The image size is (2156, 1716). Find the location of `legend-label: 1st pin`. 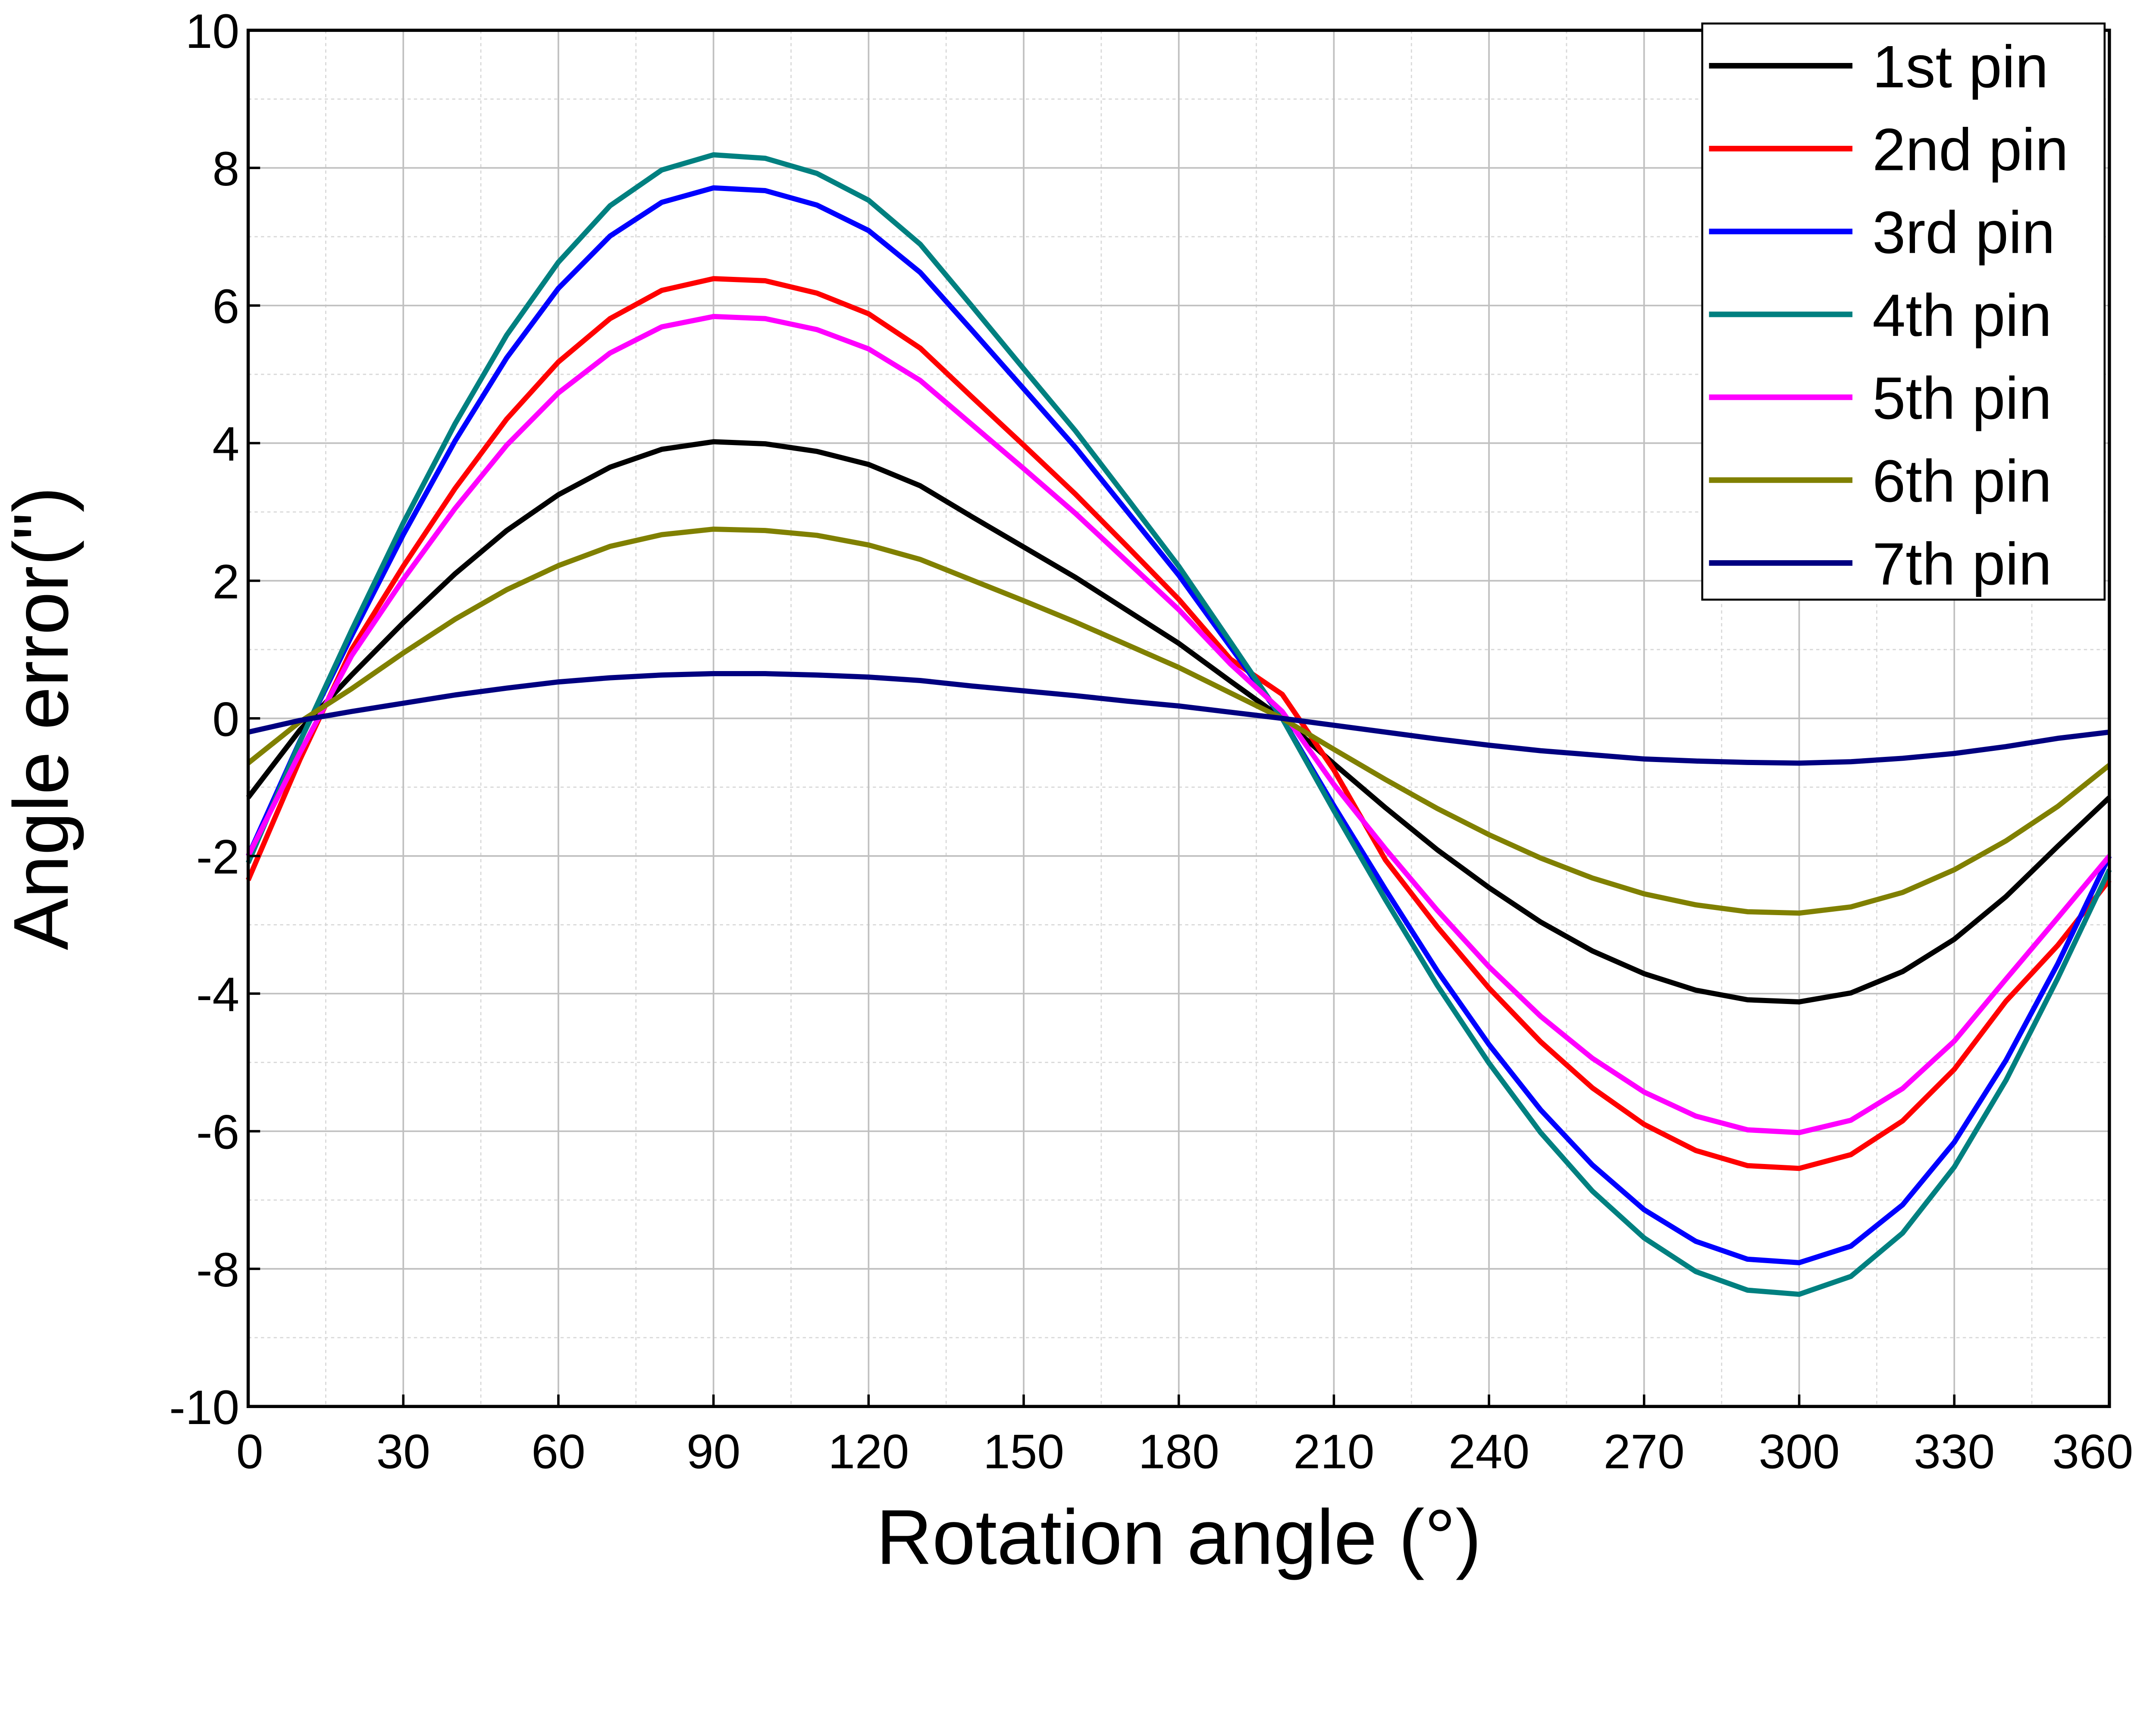

legend-label: 1st pin is located at coordinates (1960, 67).